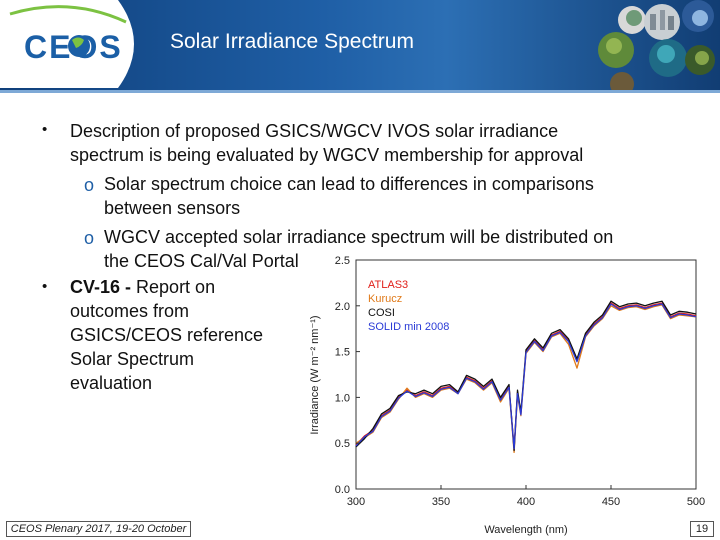 This screenshot has width=720, height=540. Describe the element at coordinates (98, 529) in the screenshot. I see `footer-event: CEOS Plenary 2017, 19-20 October` at that location.